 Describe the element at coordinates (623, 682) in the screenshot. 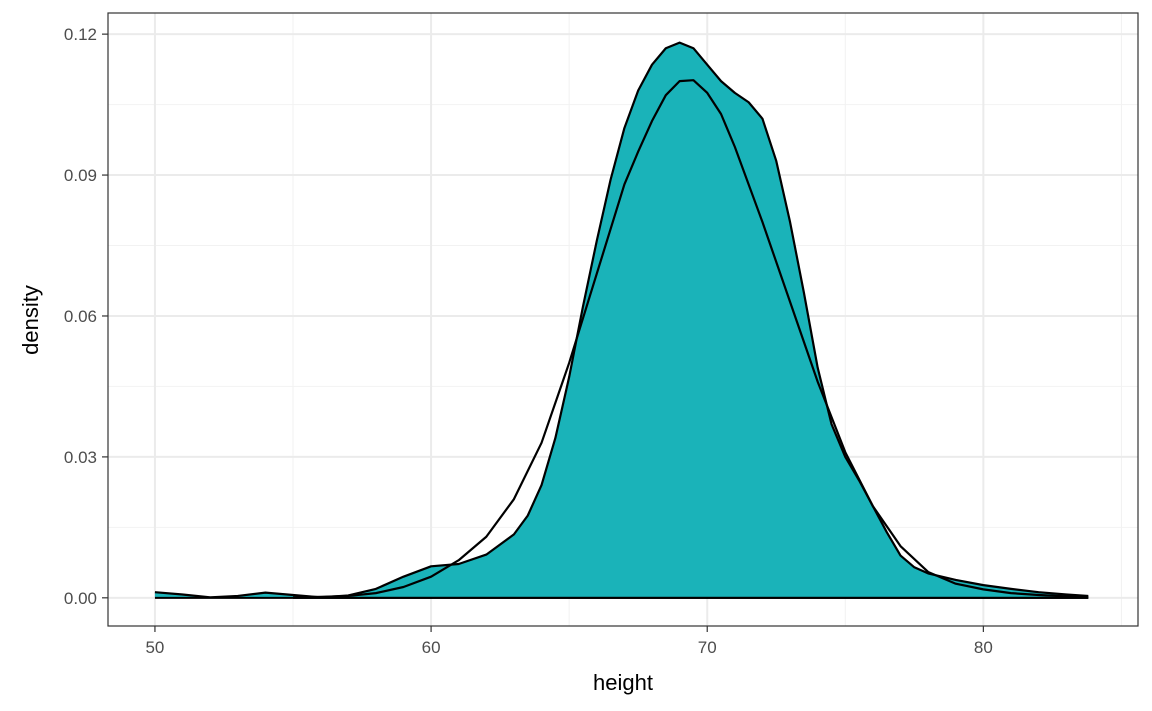

I see `x-axis-title: height` at that location.